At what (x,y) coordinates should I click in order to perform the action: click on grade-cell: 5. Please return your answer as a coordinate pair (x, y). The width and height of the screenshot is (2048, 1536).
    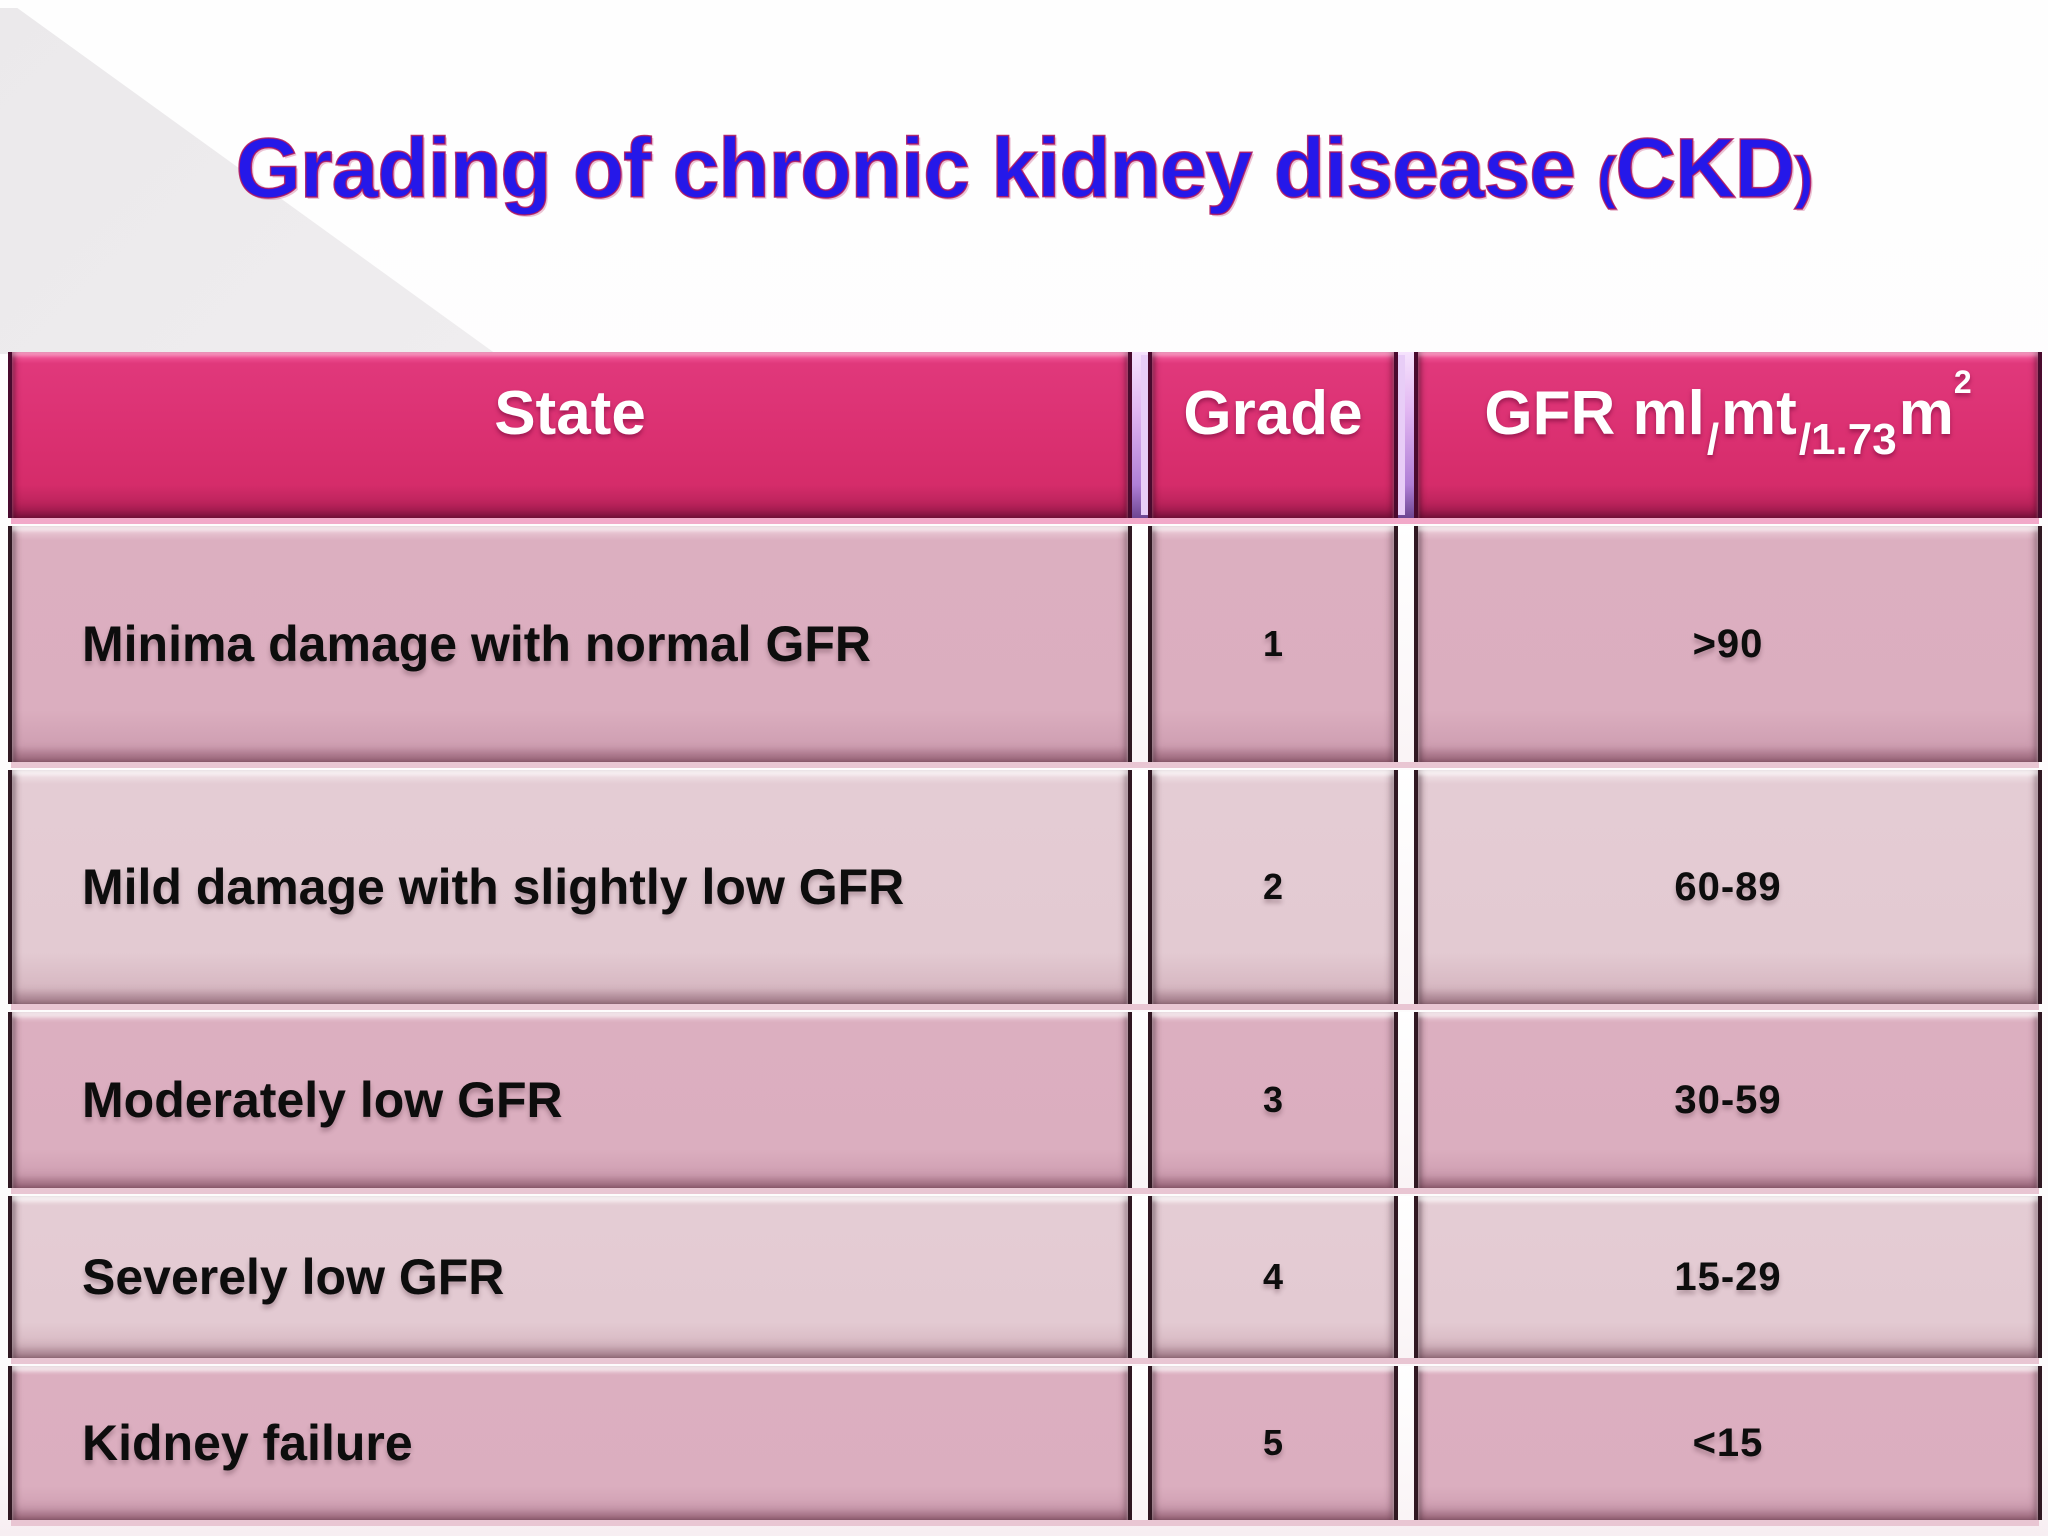
    Looking at the image, I should click on (1273, 1443).